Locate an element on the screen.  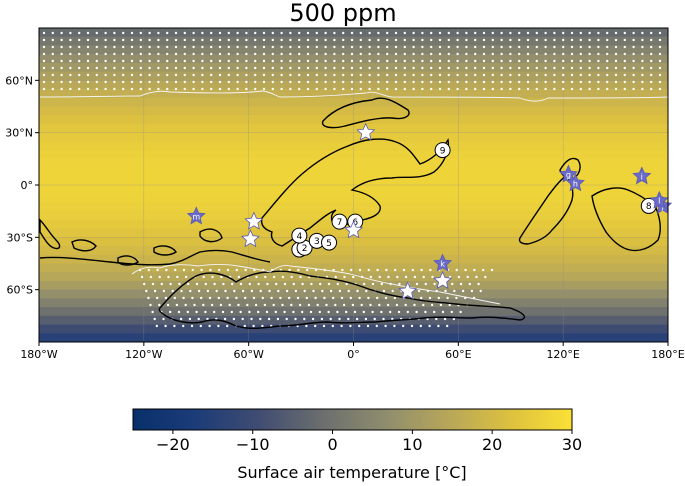
site-circle-label: 3 is located at coordinates (317, 242).